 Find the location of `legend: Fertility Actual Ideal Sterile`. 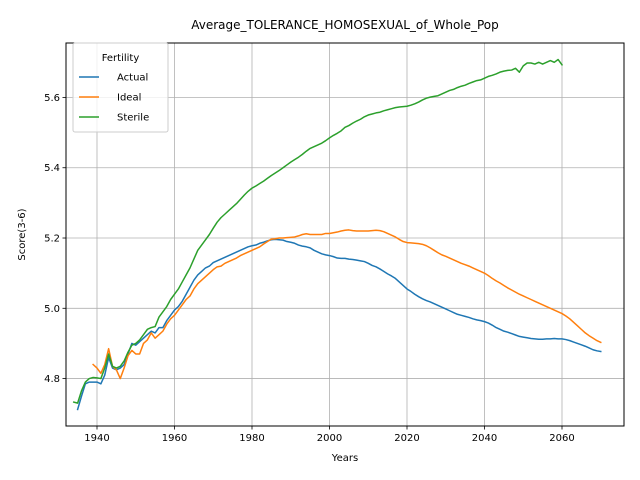

legend: Fertility Actual Ideal Sterile is located at coordinates (120, 87).